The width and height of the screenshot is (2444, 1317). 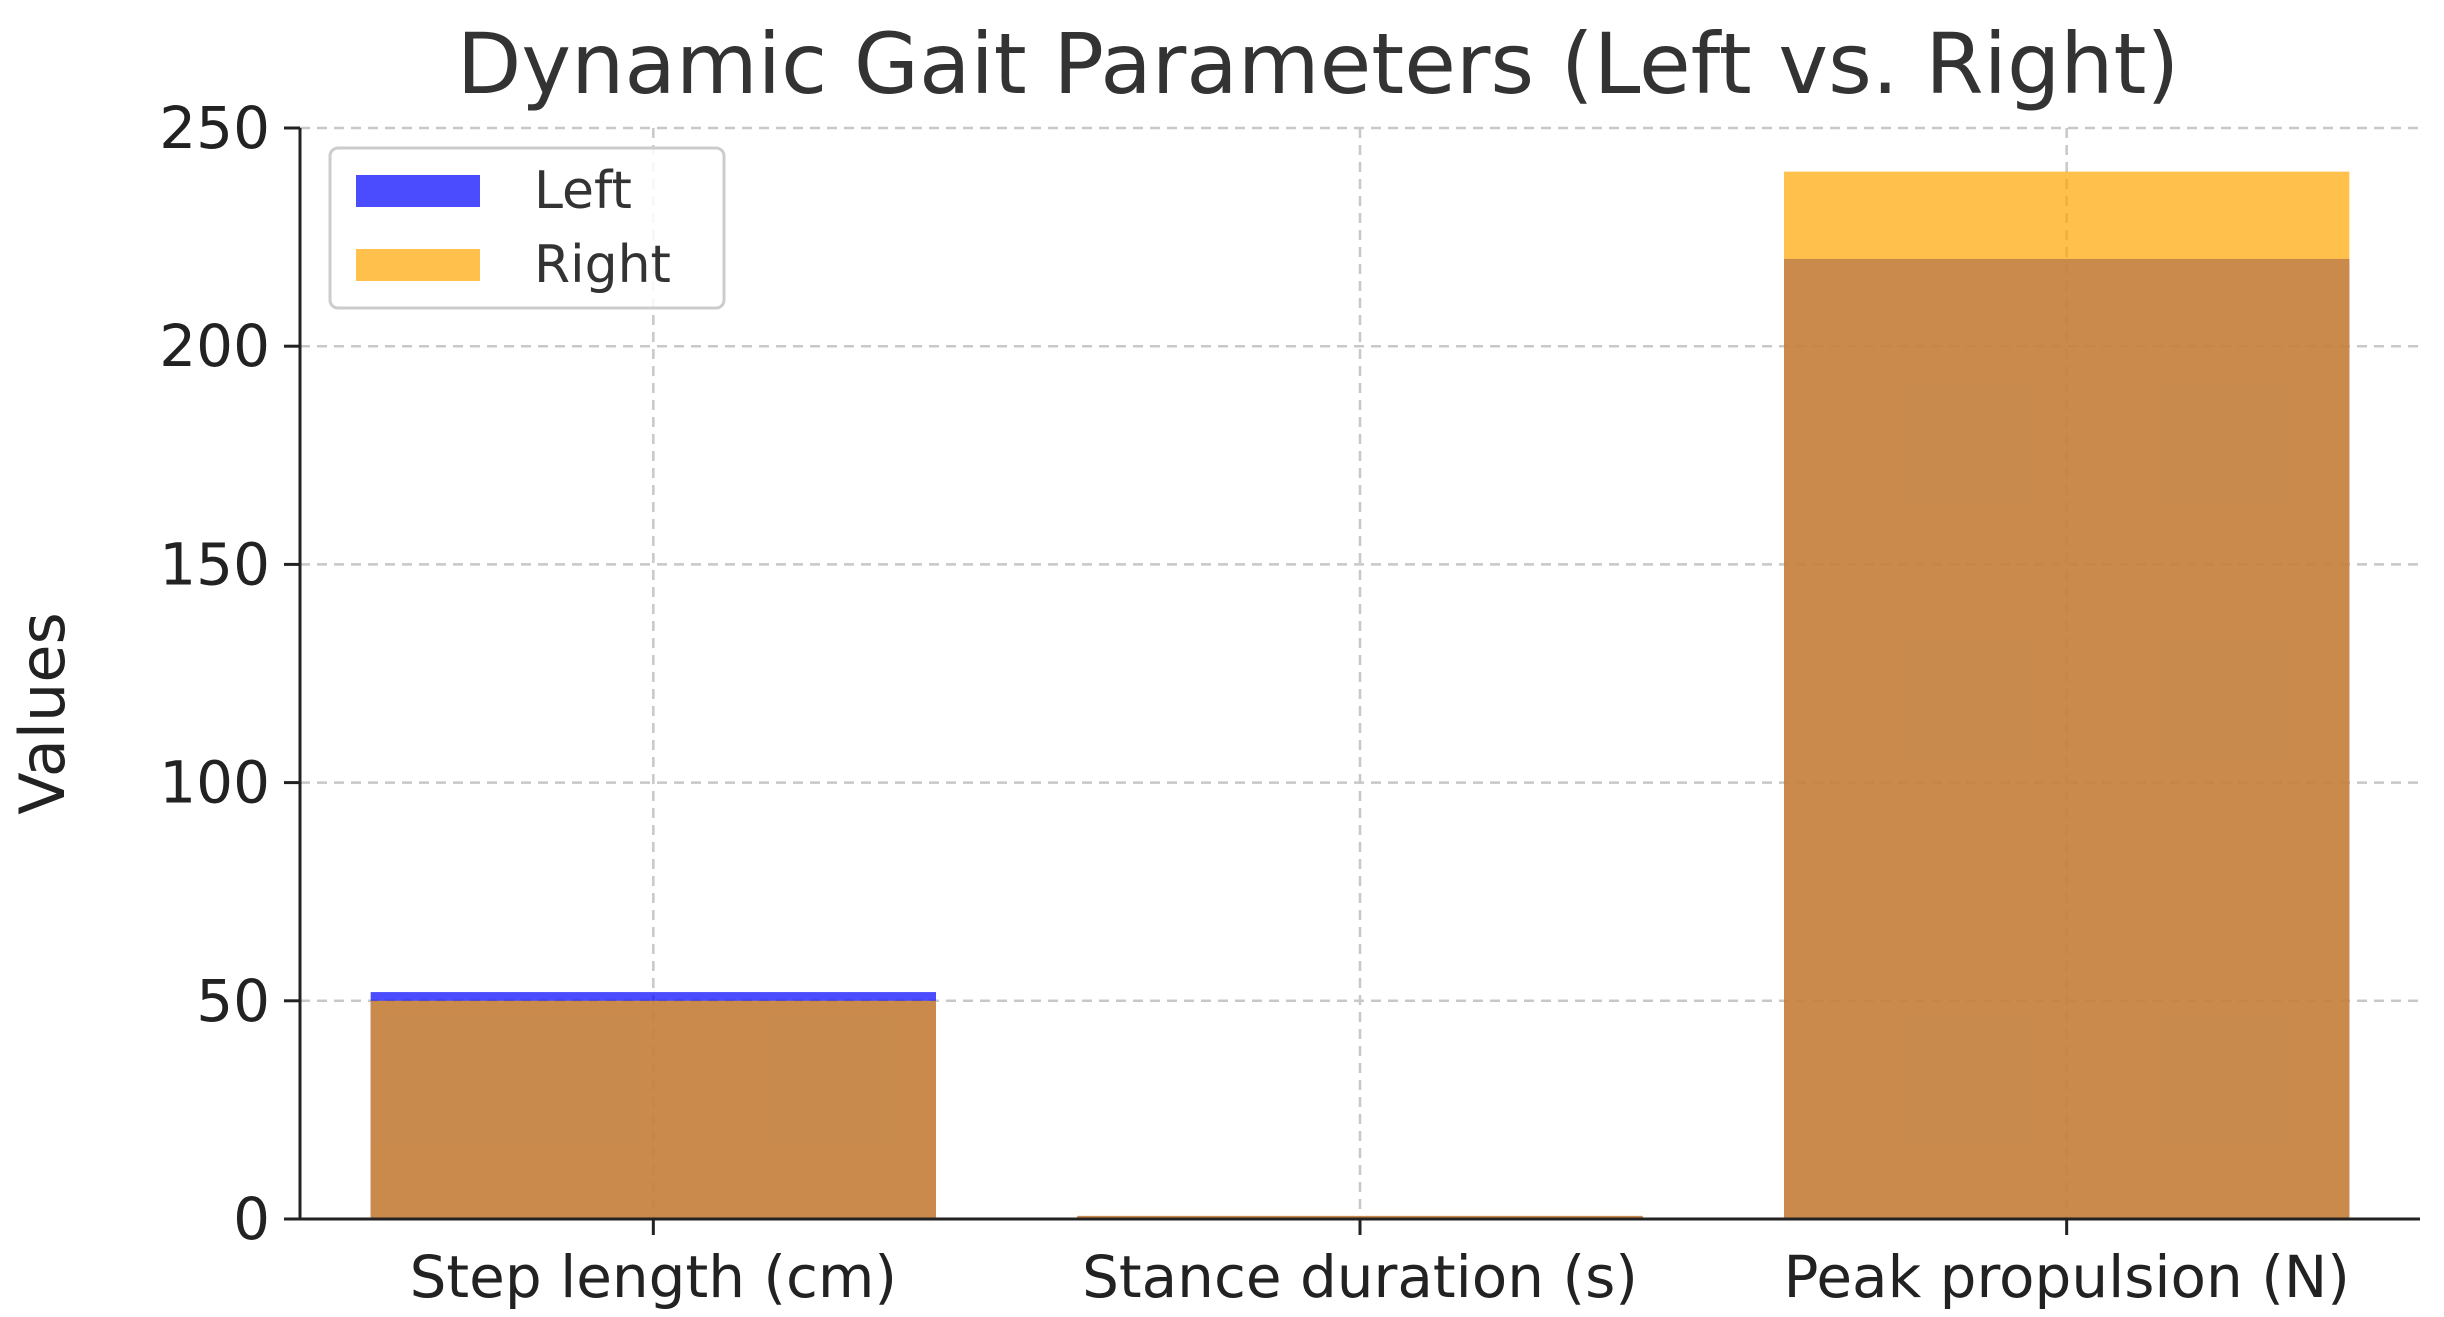 I want to click on y-tick-label: 50, so click(x=233, y=1001).